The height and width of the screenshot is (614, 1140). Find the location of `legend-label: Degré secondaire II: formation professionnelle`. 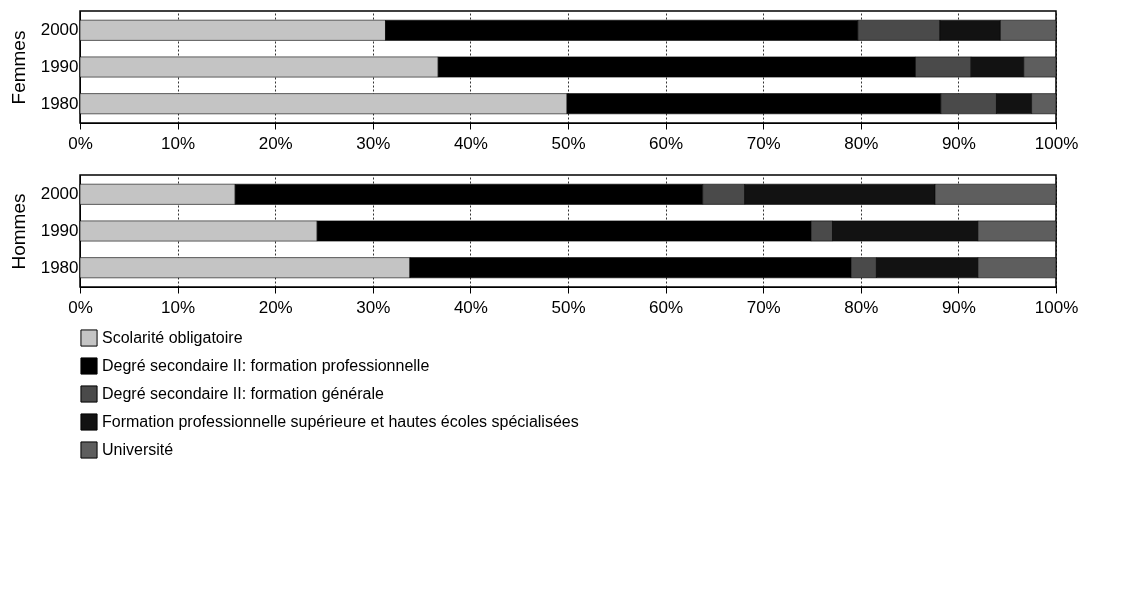

legend-label: Degré secondaire II: formation professionnelle is located at coordinates (266, 365).